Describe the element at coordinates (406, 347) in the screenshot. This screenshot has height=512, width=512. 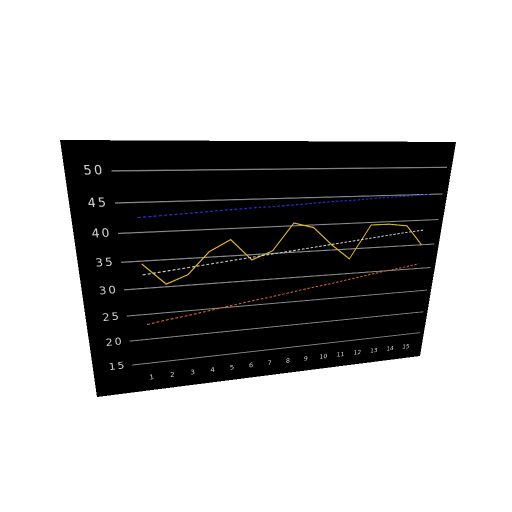
I see `x-tick-label: 15` at that location.